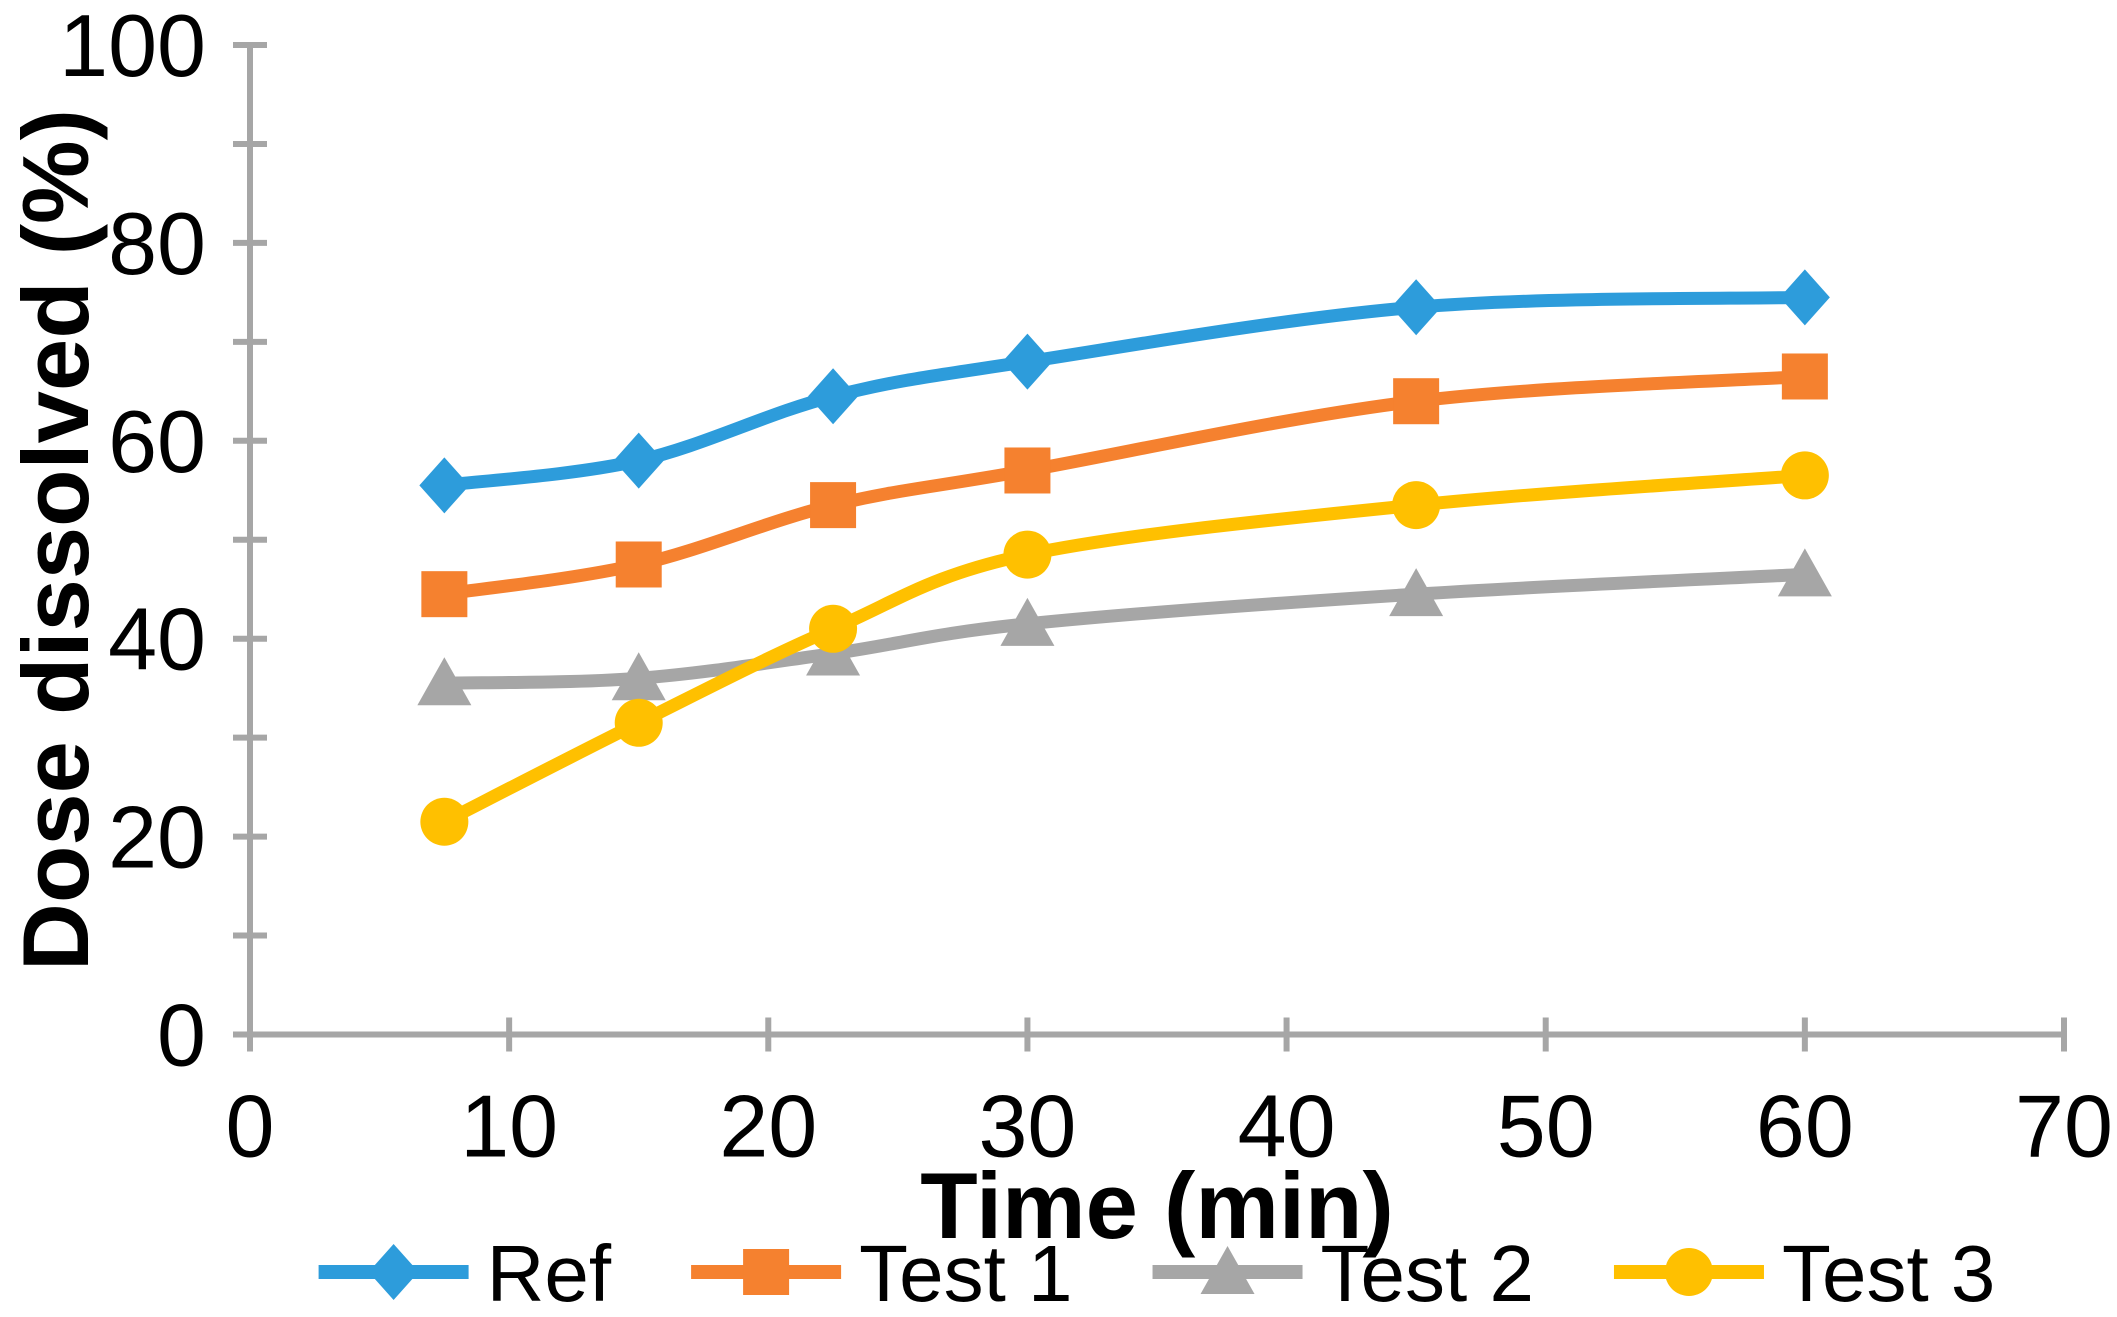  I want to click on legend-item-test-3: Test 3, so click(1804, 1273).